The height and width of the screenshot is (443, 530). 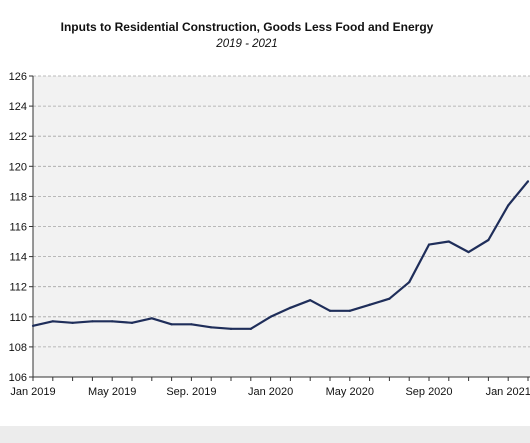 I want to click on y-tick-label: 118, so click(x=18, y=197).